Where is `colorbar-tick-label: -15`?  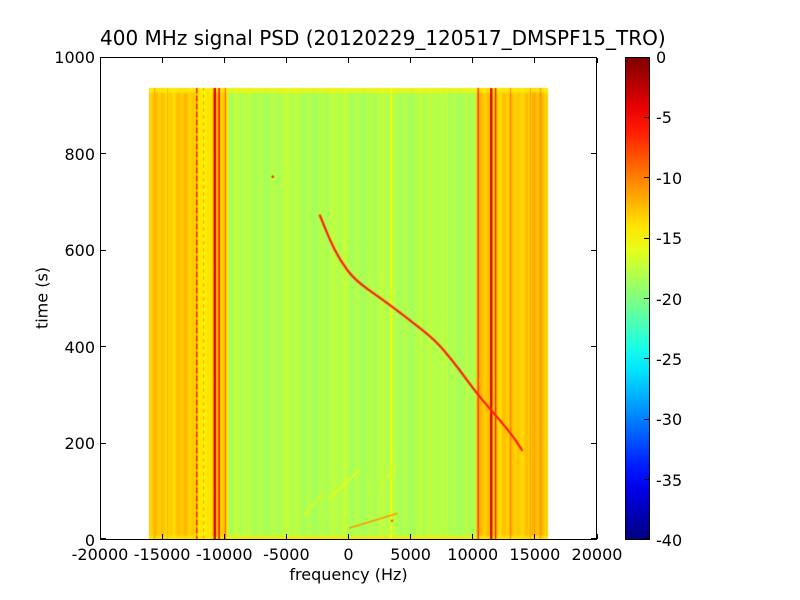 colorbar-tick-label: -15 is located at coordinates (669, 239).